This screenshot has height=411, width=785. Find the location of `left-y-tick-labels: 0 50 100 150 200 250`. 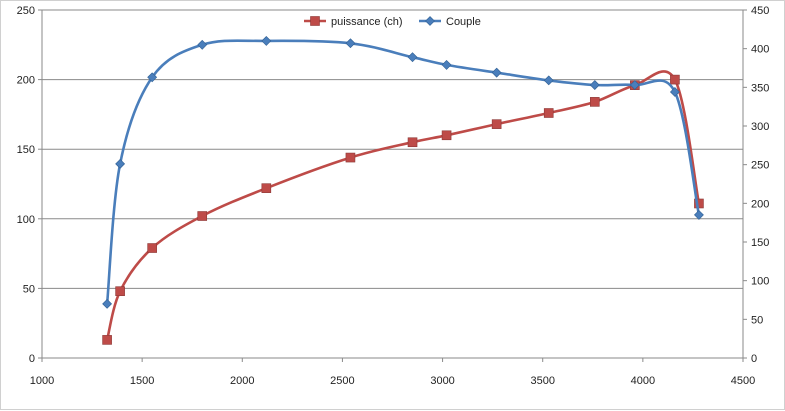

left-y-tick-labels: 0 50 100 150 200 250 is located at coordinates (26, 185).